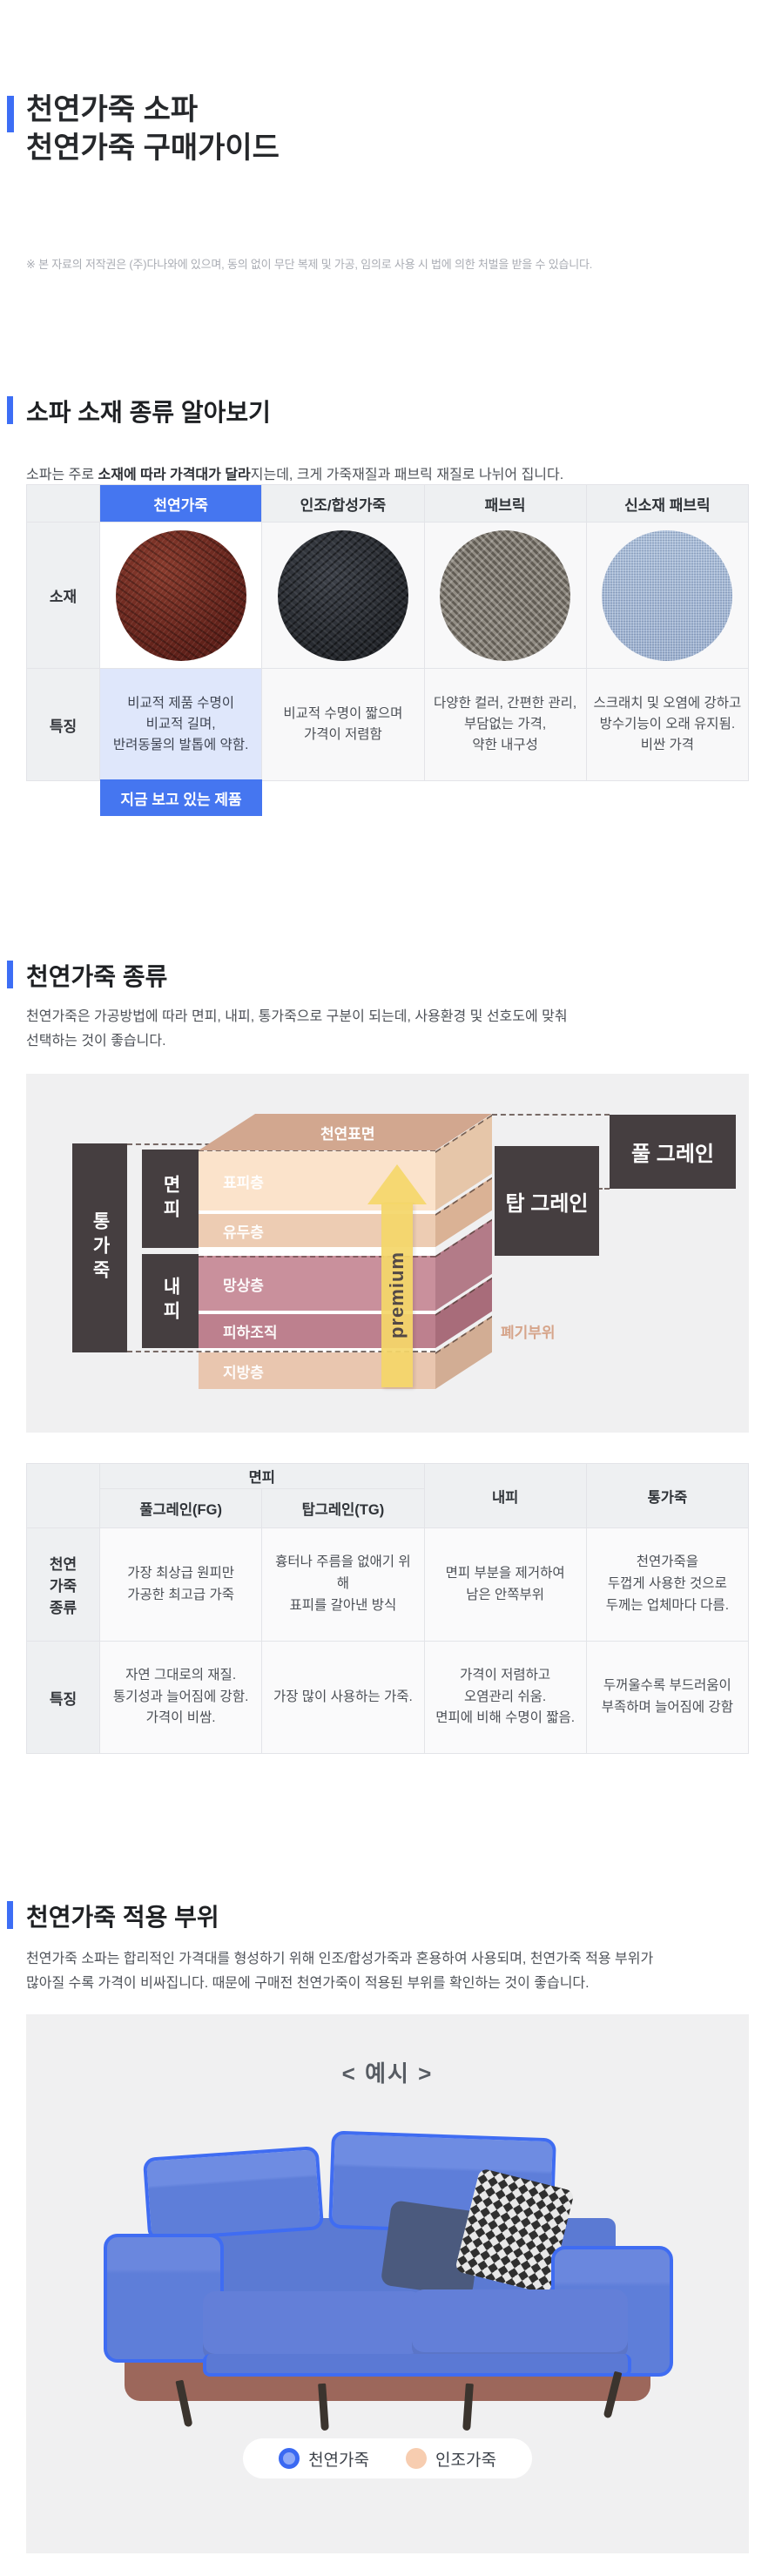  Describe the element at coordinates (63, 596) in the screenshot. I see `row-header-material: 소재` at that location.